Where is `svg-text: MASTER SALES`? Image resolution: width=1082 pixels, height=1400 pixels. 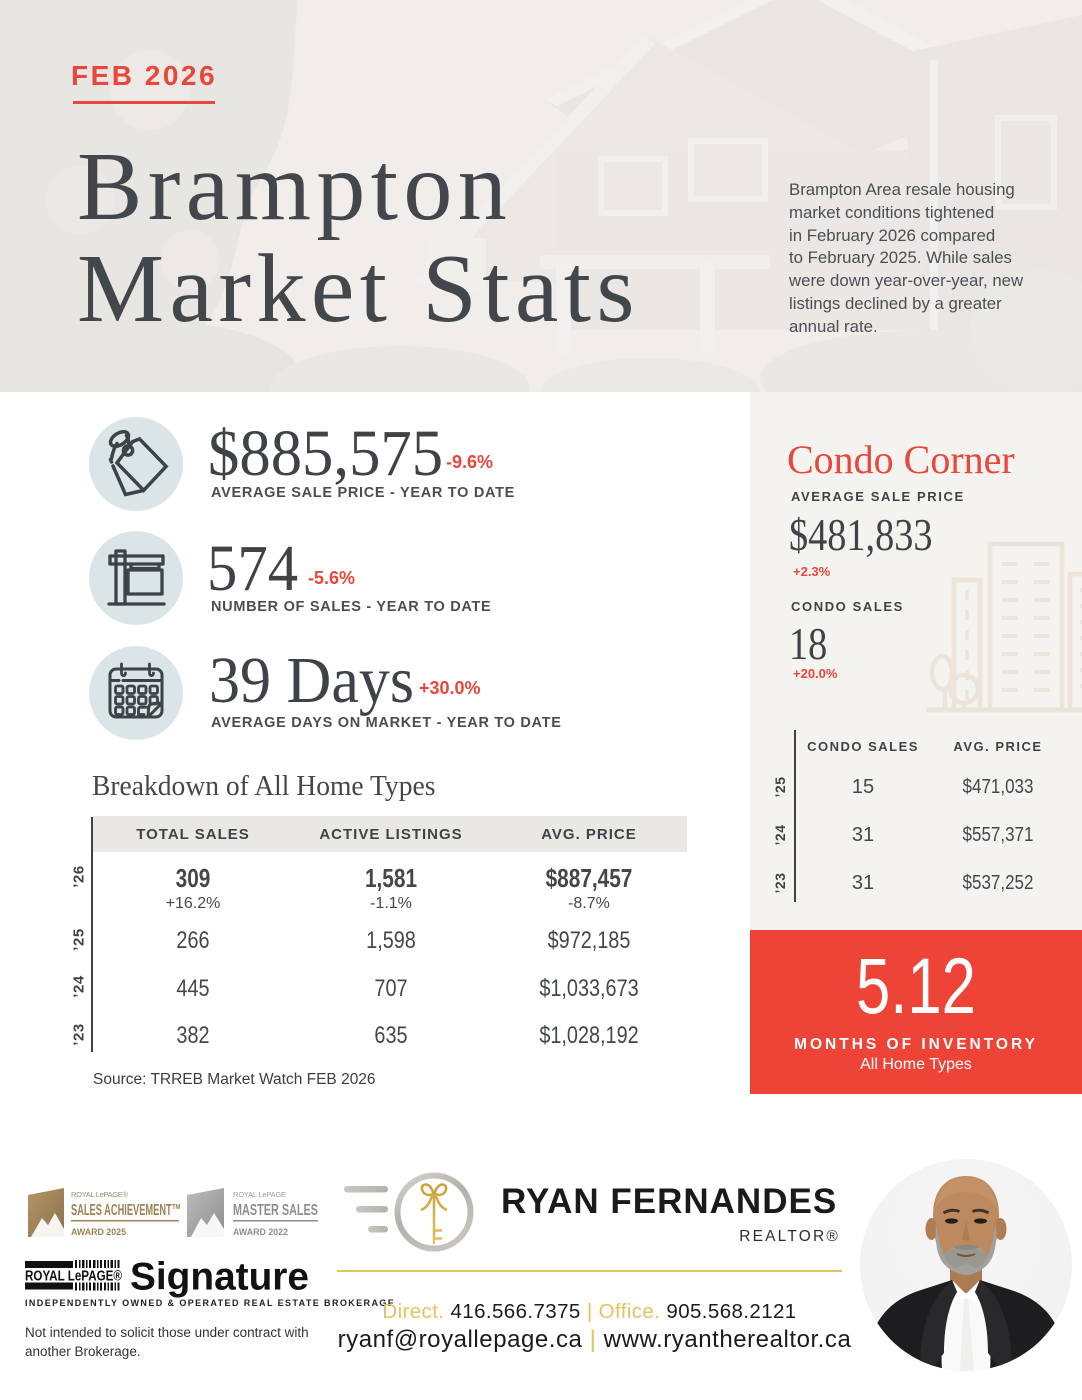
svg-text: MASTER SALES is located at coordinates (275, 1210).